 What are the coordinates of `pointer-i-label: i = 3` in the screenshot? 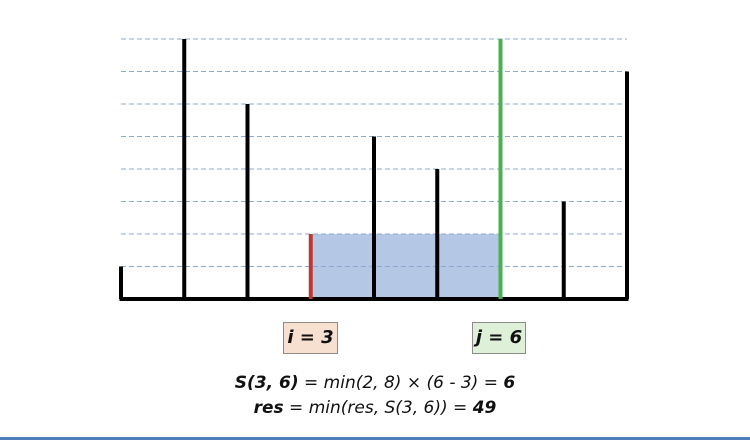 It's located at (310, 338).